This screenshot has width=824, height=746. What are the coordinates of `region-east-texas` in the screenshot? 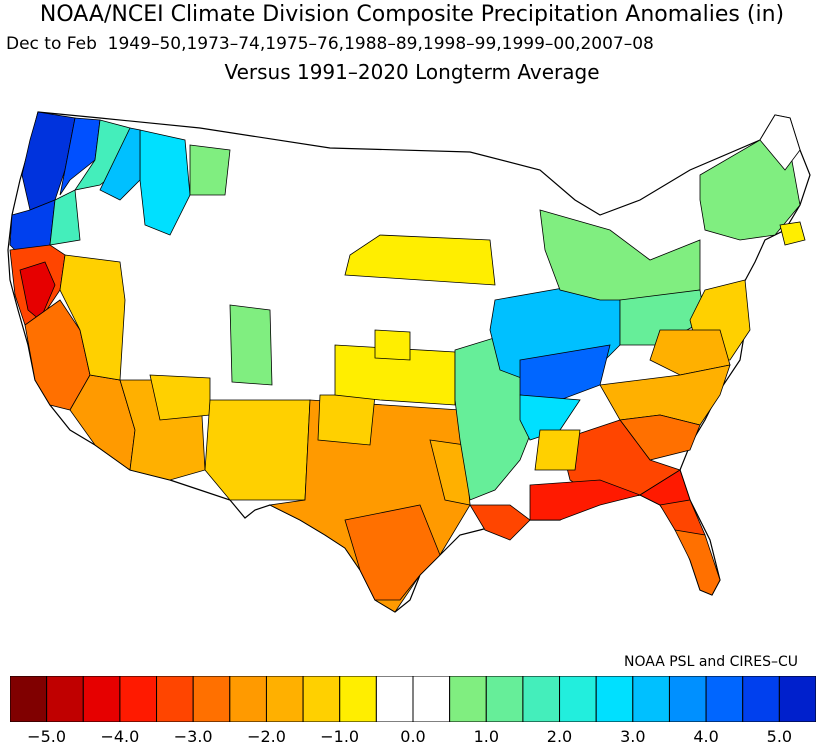 It's located at (450, 472).